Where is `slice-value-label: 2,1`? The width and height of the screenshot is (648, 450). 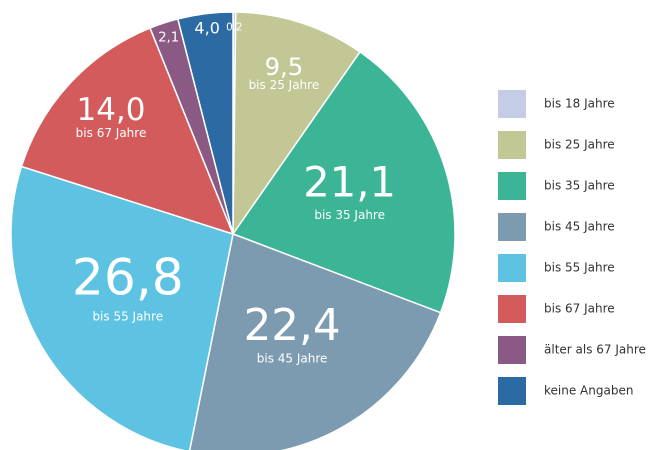
slice-value-label: 2,1 is located at coordinates (168, 37).